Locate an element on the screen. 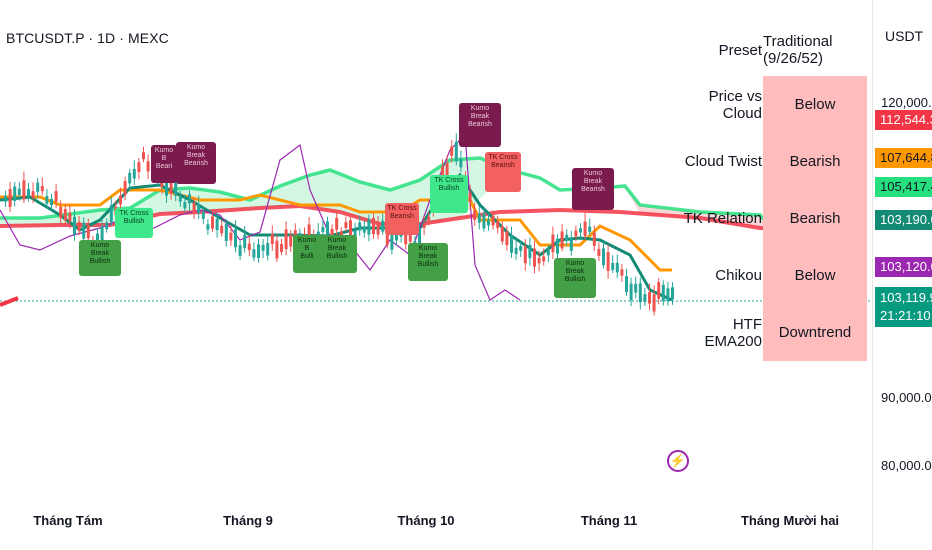  signal-label-text: Beari is located at coordinates (164, 166).